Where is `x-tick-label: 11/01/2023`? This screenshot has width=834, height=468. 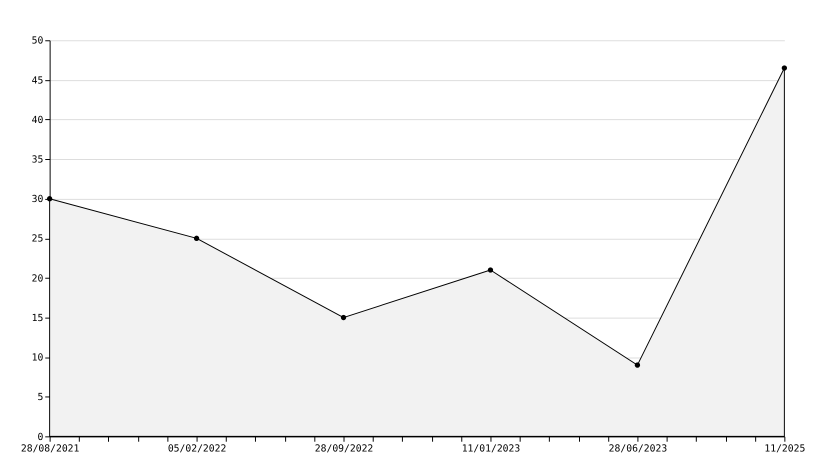 x-tick-label: 11/01/2023 is located at coordinates (491, 448).